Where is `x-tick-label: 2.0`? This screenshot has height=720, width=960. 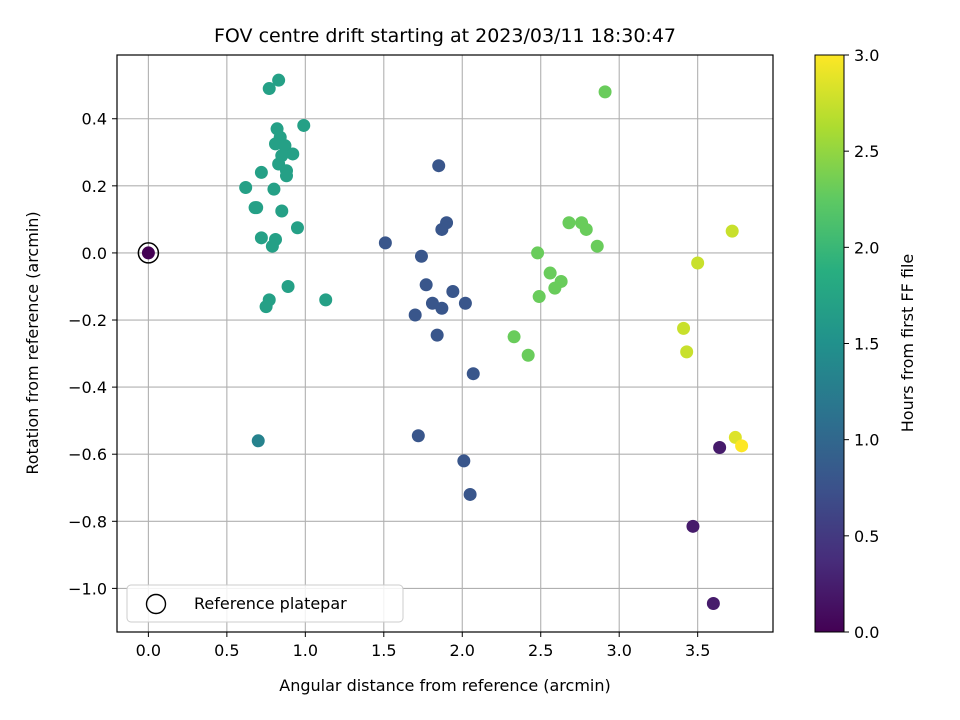 x-tick-label: 2.0 is located at coordinates (462, 650).